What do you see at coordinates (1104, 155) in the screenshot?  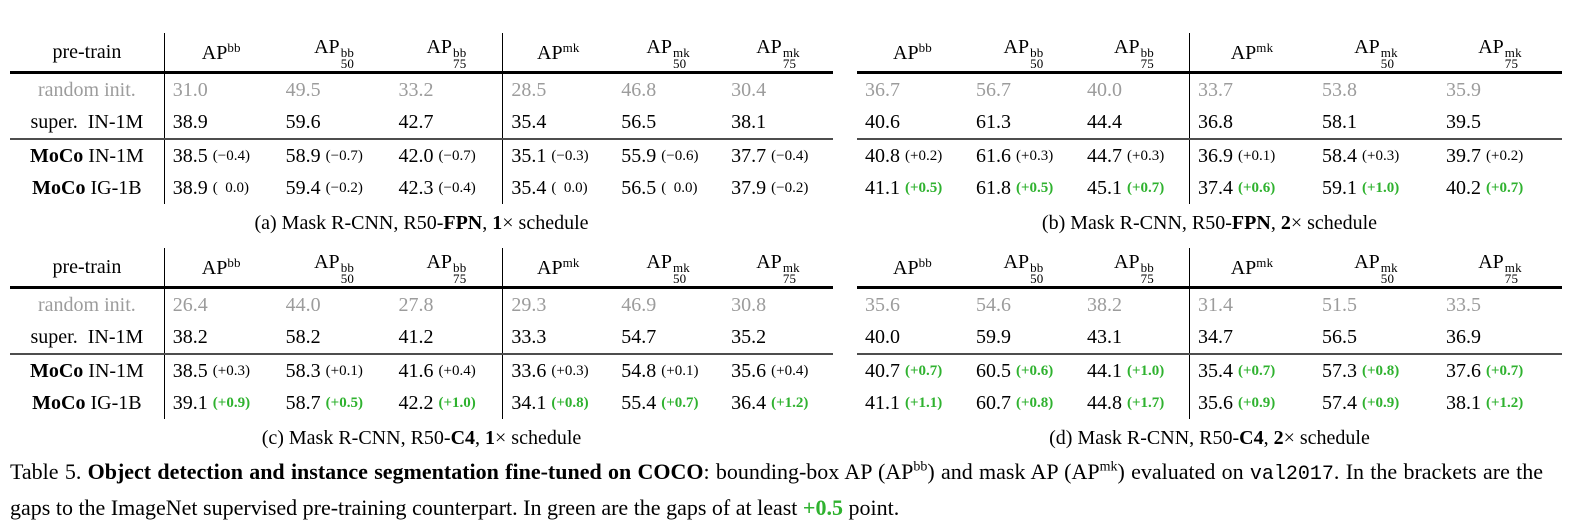 I see `ap-value: 44.7` at bounding box center [1104, 155].